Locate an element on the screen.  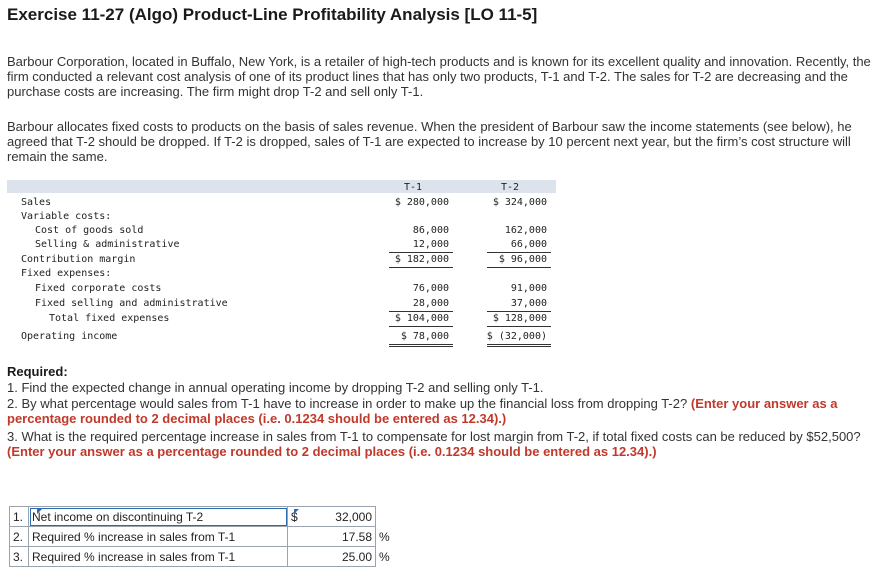
row-label-sga: Selling & administrative is located at coordinates (107, 244).